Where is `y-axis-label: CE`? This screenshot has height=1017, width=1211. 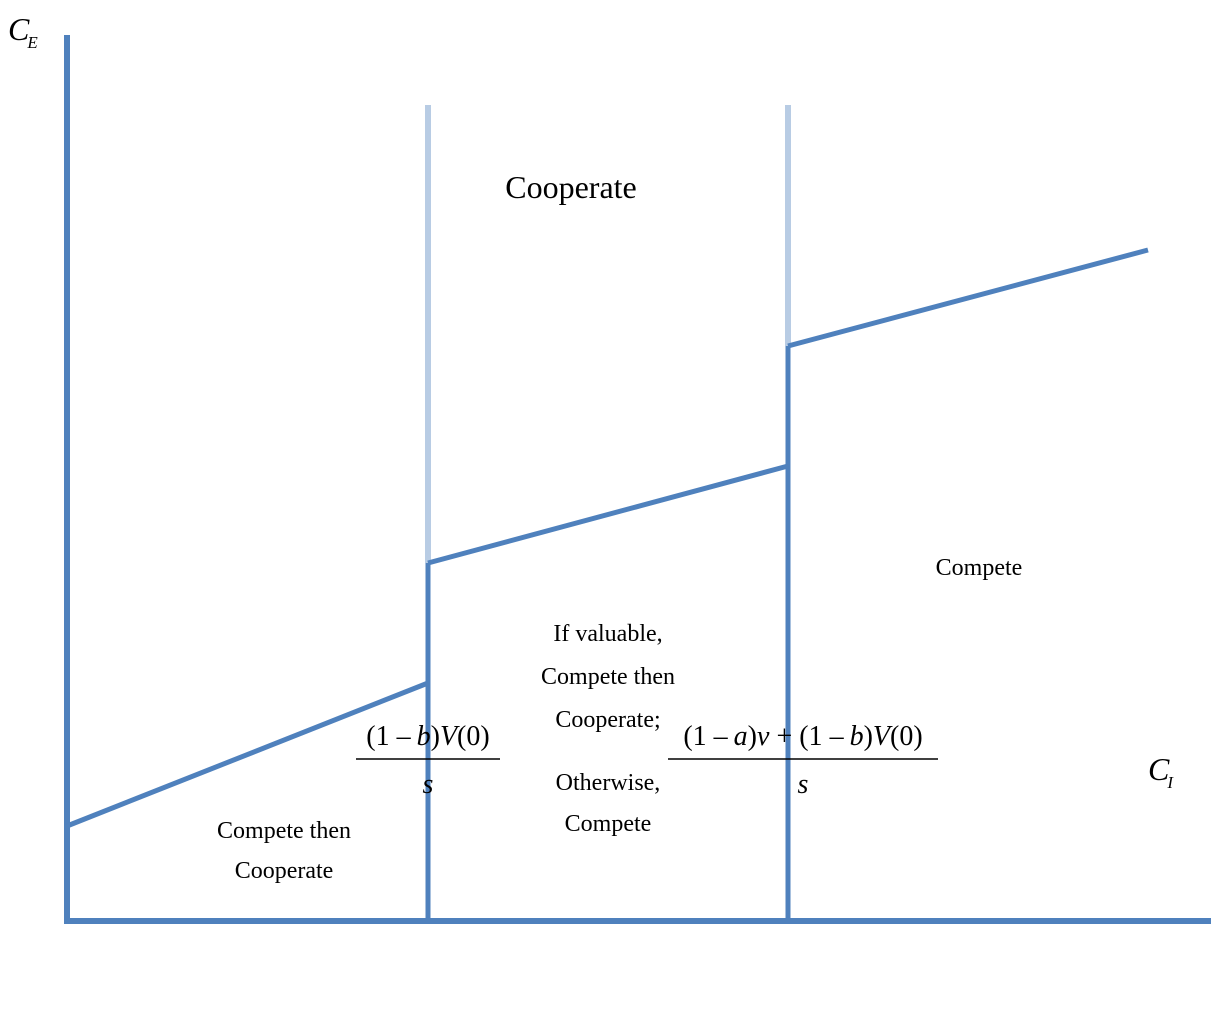 y-axis-label: CE is located at coordinates (23, 31).